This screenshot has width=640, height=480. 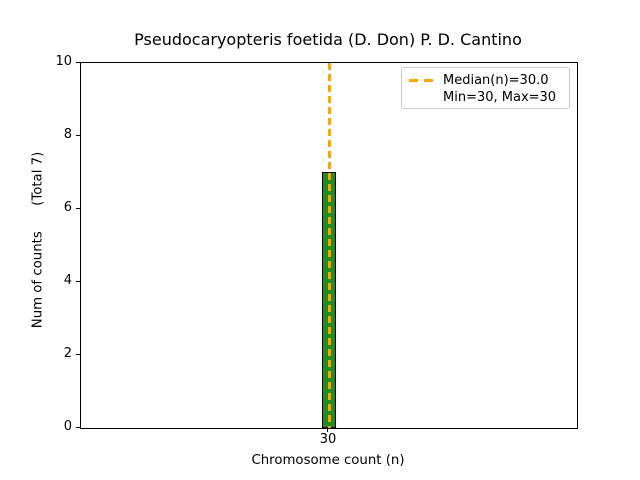 What do you see at coordinates (500, 97) in the screenshot?
I see `legend-minmax-label: Min=30, Max=30` at bounding box center [500, 97].